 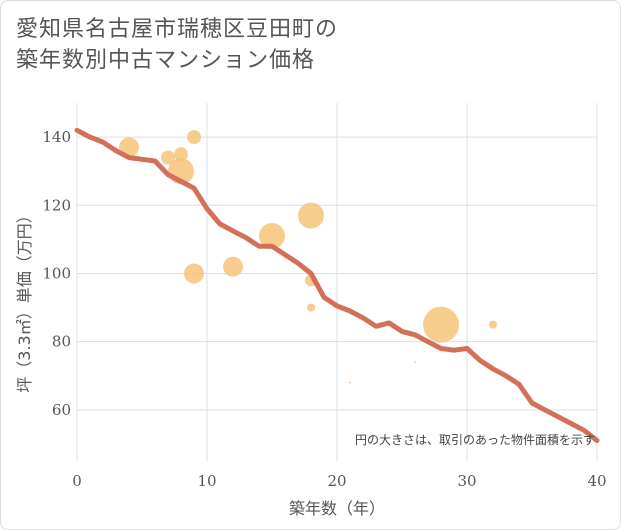 What do you see at coordinates (177, 29) in the screenshot?
I see `chart-title-line-1: 愛知県名古屋市瑞穂区豆田町の` at bounding box center [177, 29].